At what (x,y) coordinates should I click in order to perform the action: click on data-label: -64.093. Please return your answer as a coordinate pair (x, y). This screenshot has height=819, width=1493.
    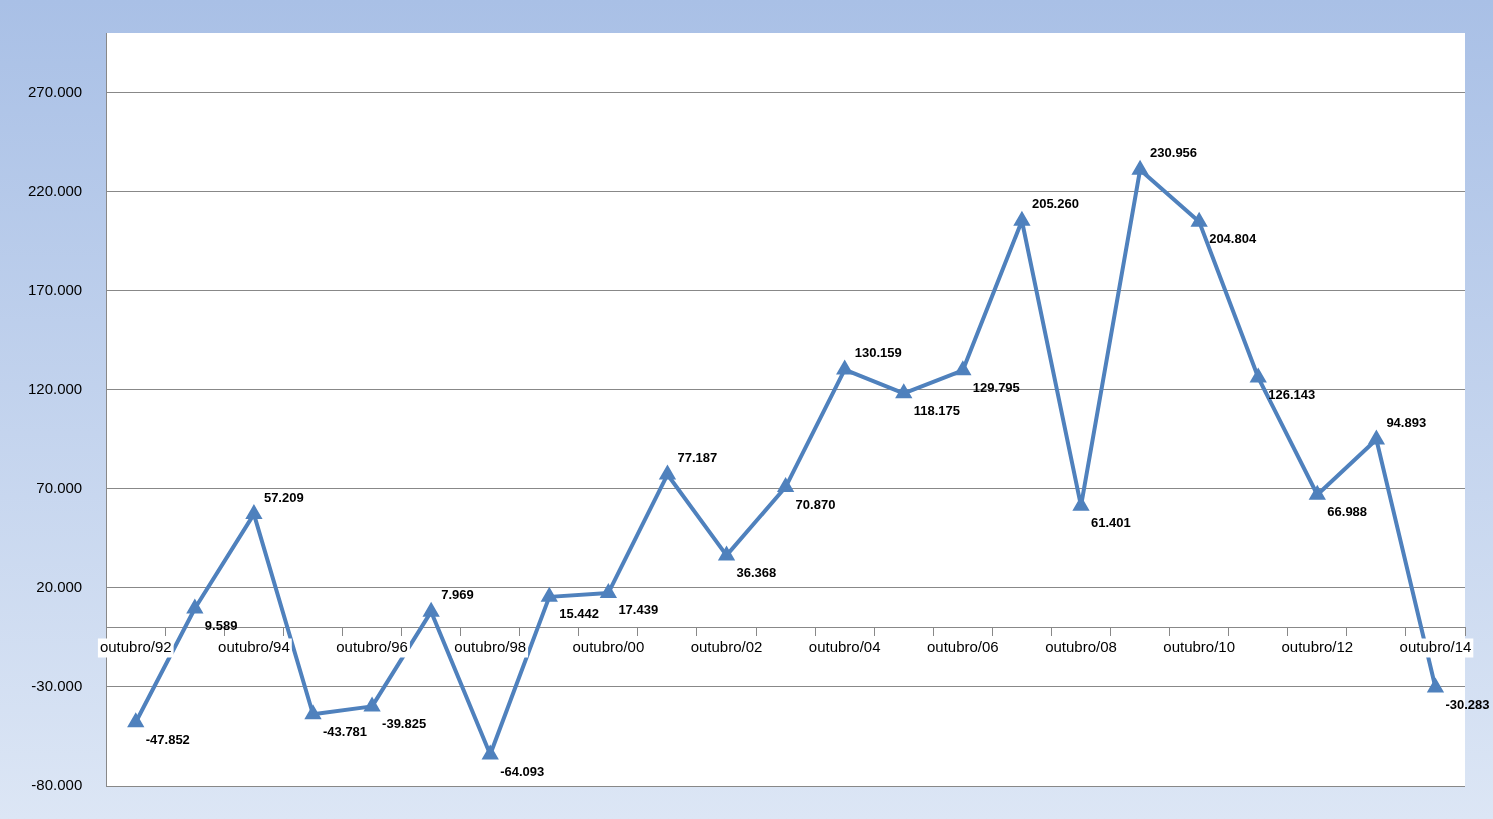
    Looking at the image, I should click on (522, 772).